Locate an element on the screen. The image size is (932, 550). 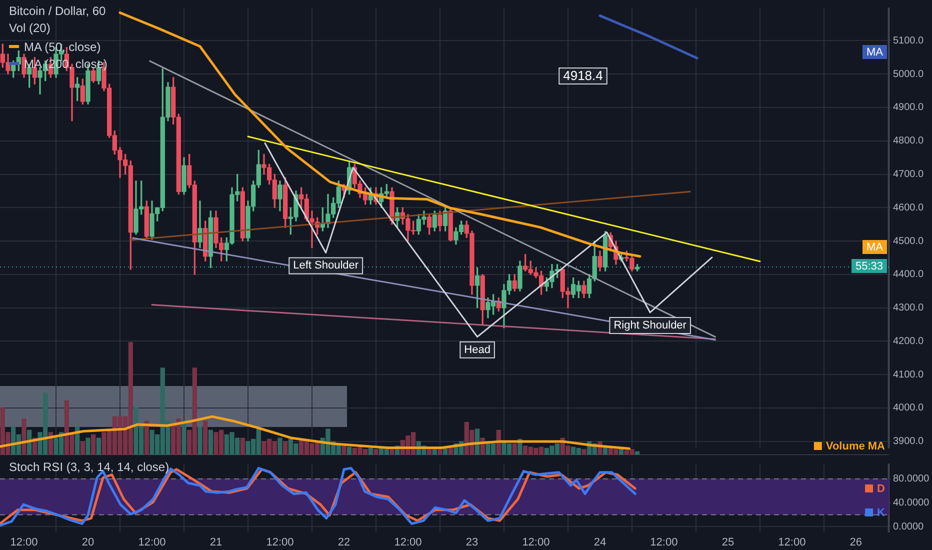
annotation: 55:33 is located at coordinates (869, 266).